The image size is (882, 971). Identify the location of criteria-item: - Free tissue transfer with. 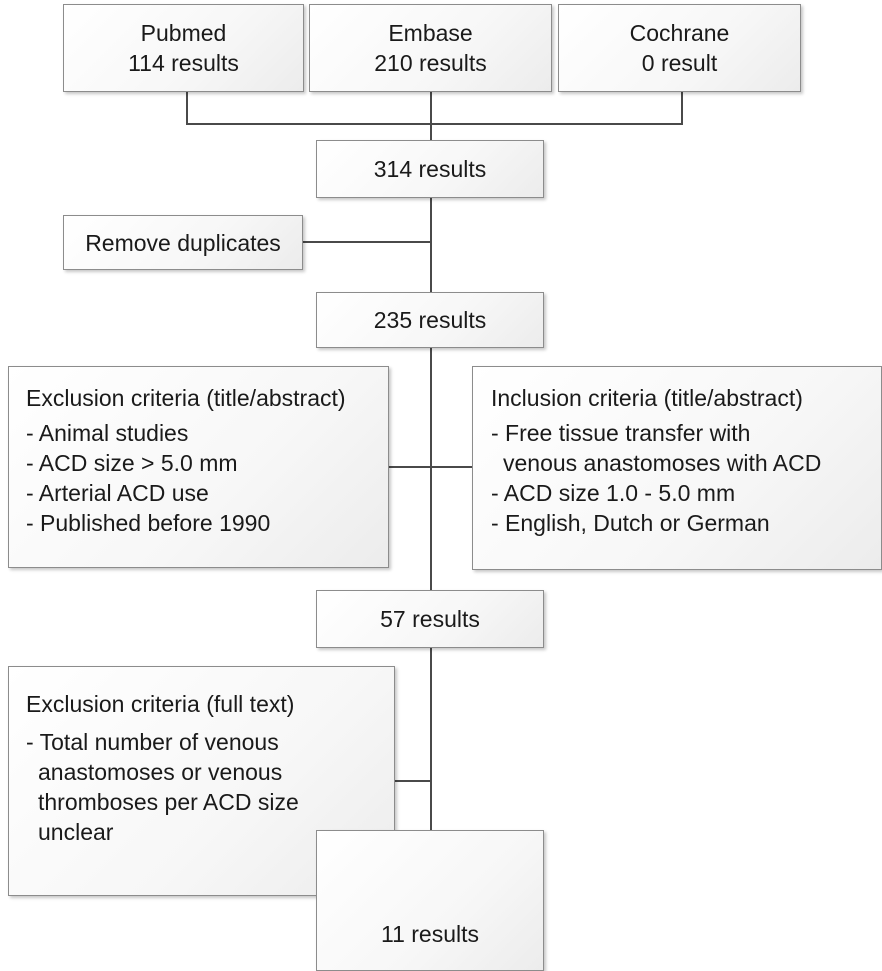
(621, 433).